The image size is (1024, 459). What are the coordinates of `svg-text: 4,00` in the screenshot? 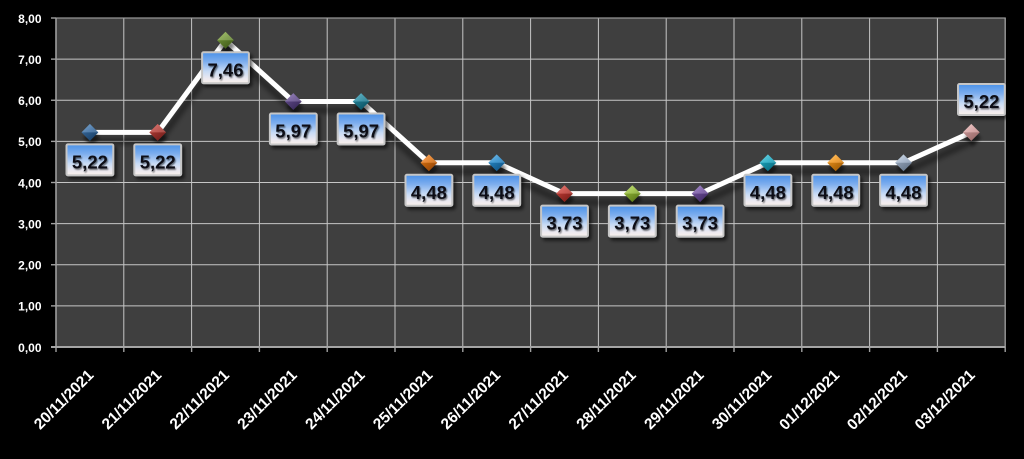 It's located at (30, 183).